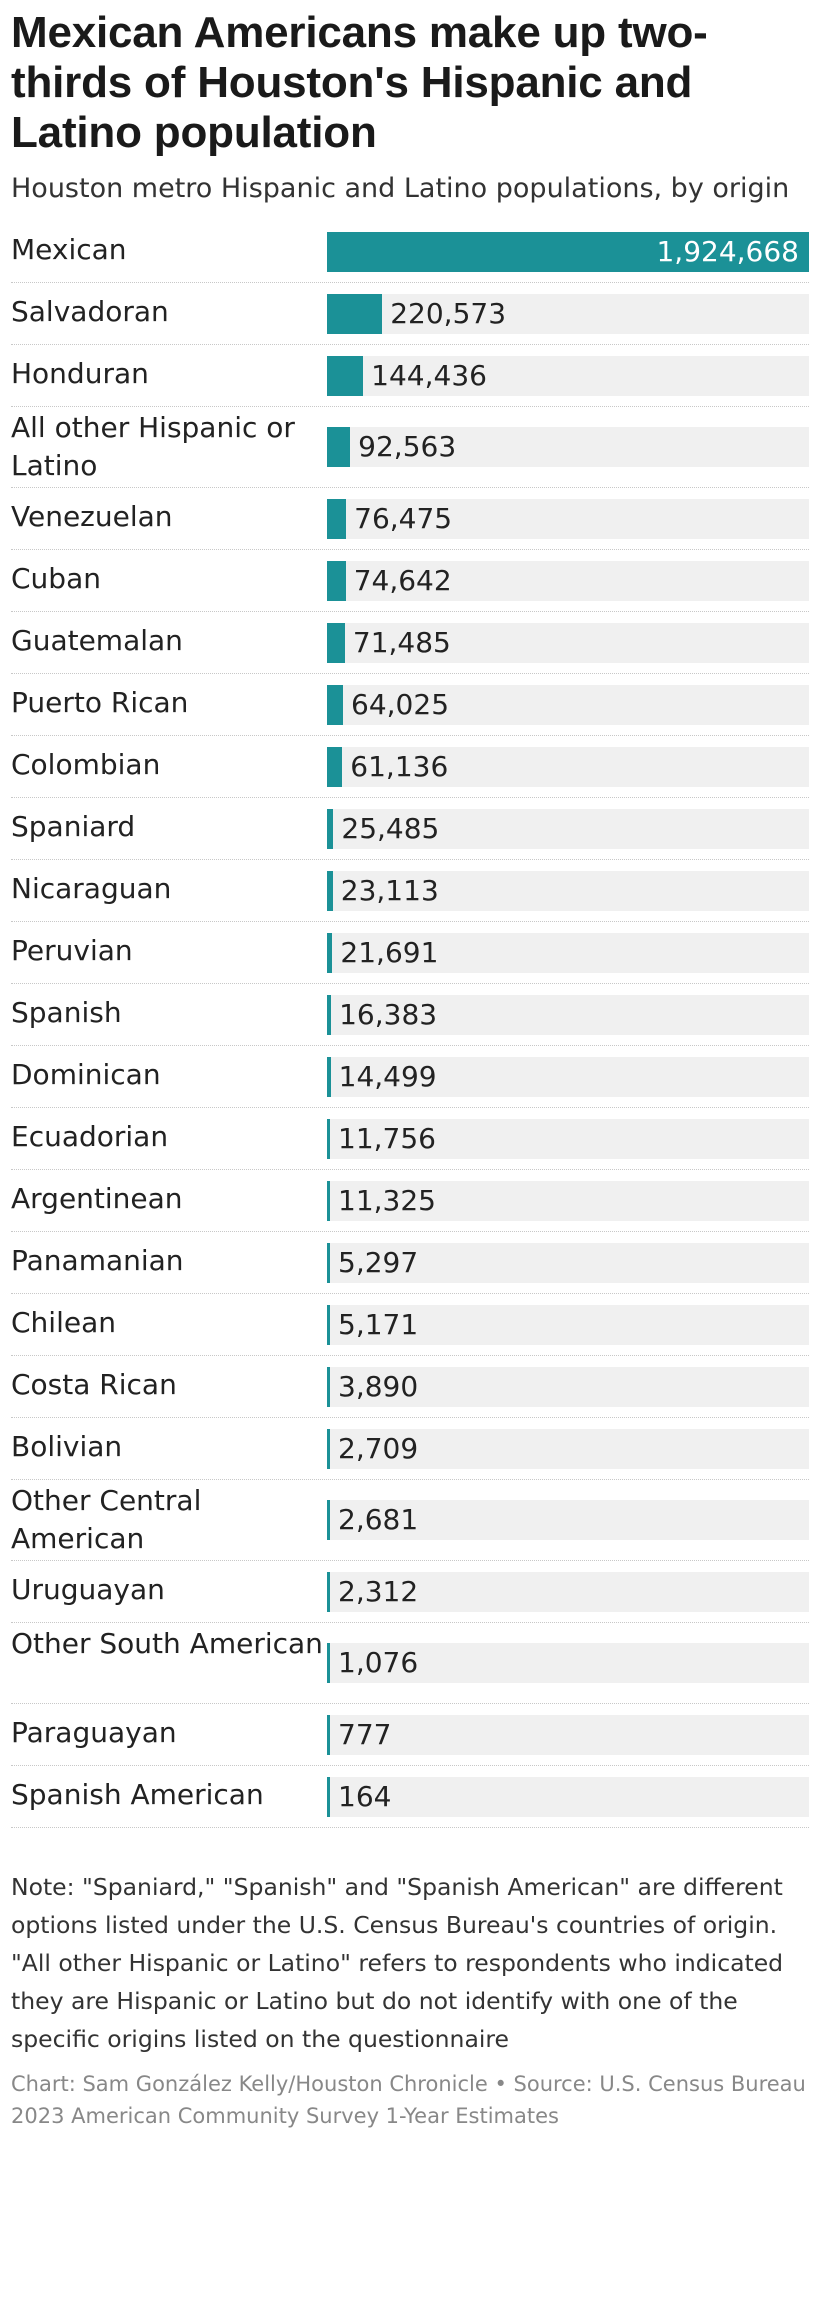 The height and width of the screenshot is (2312, 820). What do you see at coordinates (568, 890) in the screenshot?
I see `bar-track: 23,113` at bounding box center [568, 890].